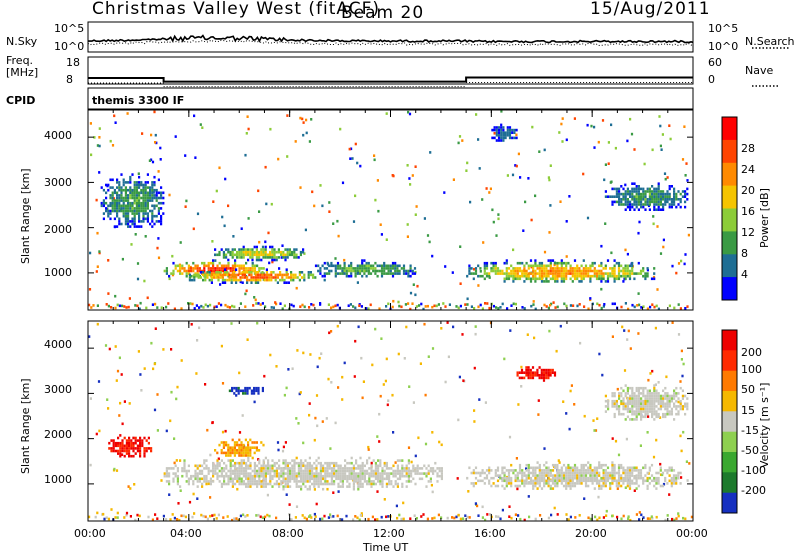 The width and height of the screenshot is (800, 558). Describe the element at coordinates (751, 369) in the screenshot. I see `velocity-cbar-tick: 100` at that location.